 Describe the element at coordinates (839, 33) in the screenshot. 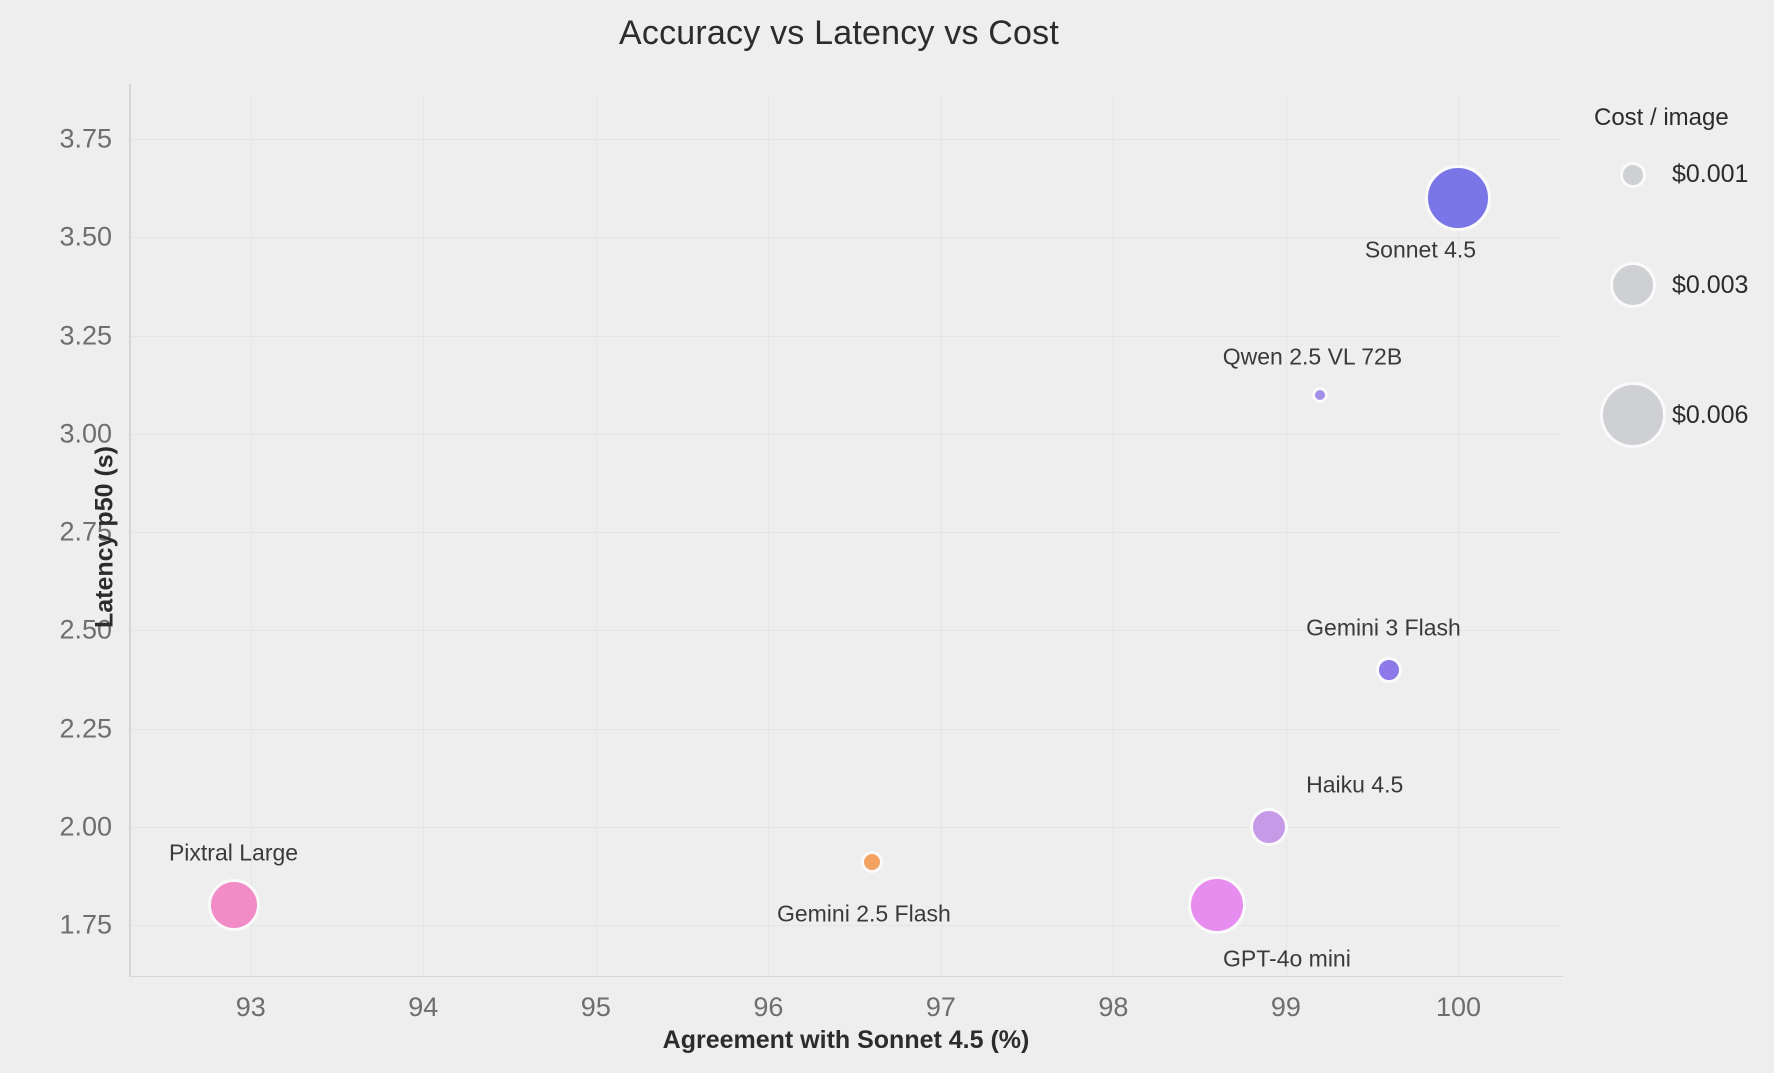

I see `page-title: Accuracy vs Latency vs Cost` at that location.